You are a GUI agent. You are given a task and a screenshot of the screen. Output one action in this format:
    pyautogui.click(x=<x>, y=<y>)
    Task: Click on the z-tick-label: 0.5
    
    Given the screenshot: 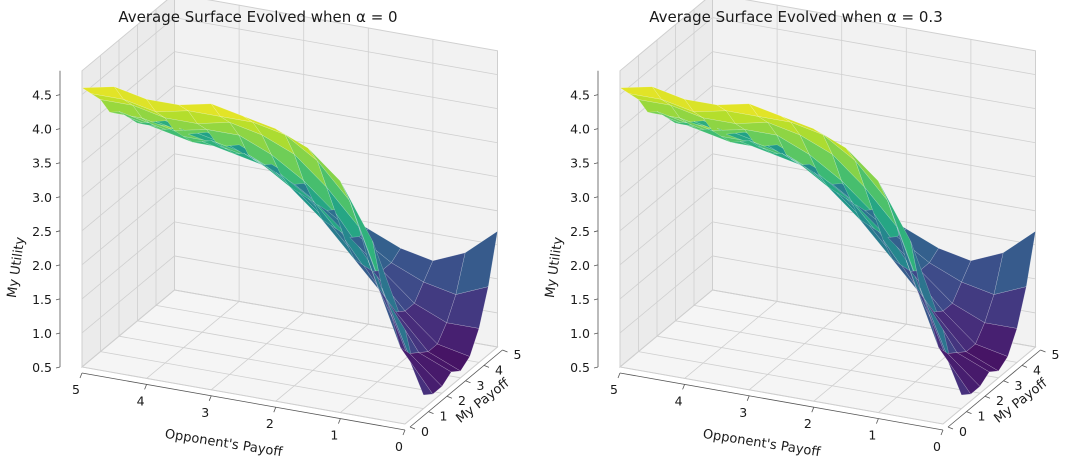 What is the action you would take?
    pyautogui.click(x=42, y=367)
    